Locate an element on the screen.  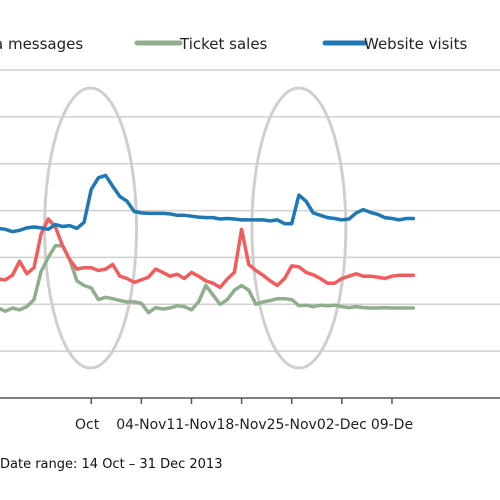
legend: a messages Ticket sales Website visits is located at coordinates (233, 44).